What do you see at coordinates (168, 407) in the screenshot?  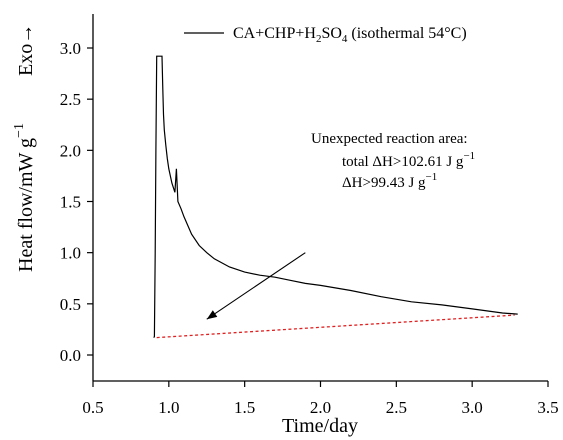 I see `x-tick-label: 1.0` at bounding box center [168, 407].